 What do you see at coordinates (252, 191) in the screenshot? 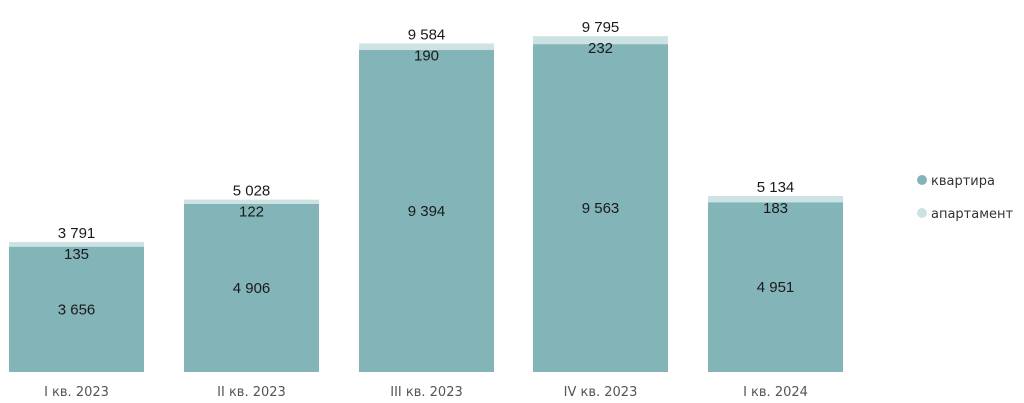
I see `total-label: 5 028` at bounding box center [252, 191].